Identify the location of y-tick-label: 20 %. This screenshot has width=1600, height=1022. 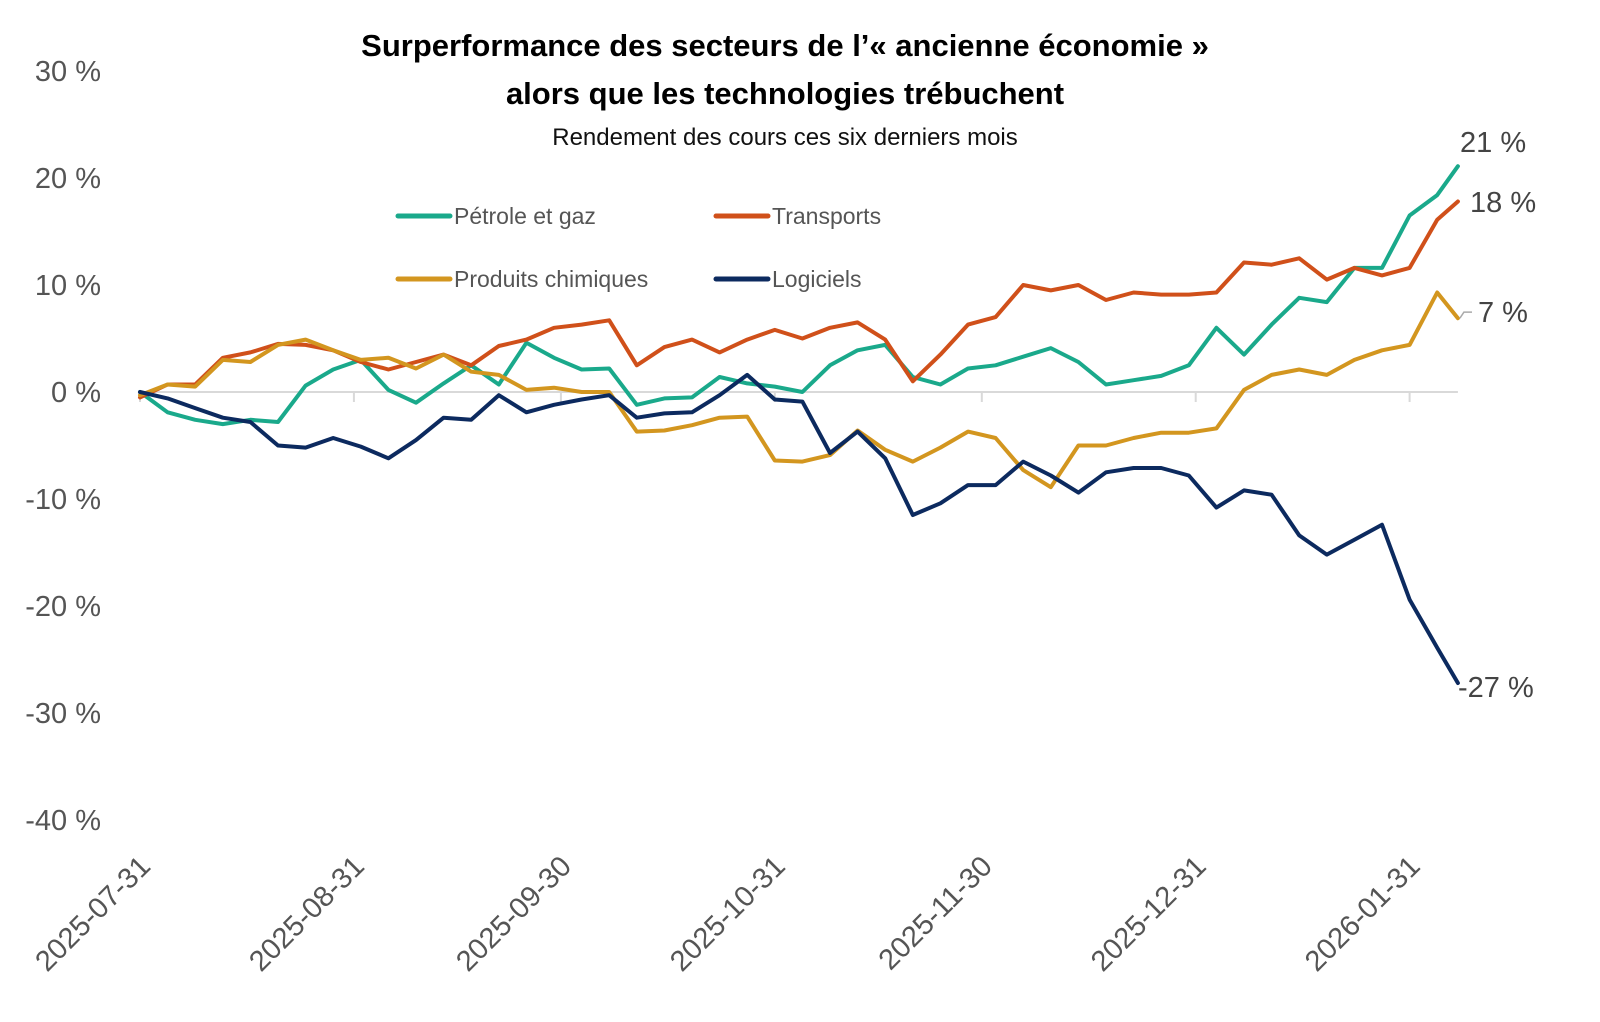
(68, 179).